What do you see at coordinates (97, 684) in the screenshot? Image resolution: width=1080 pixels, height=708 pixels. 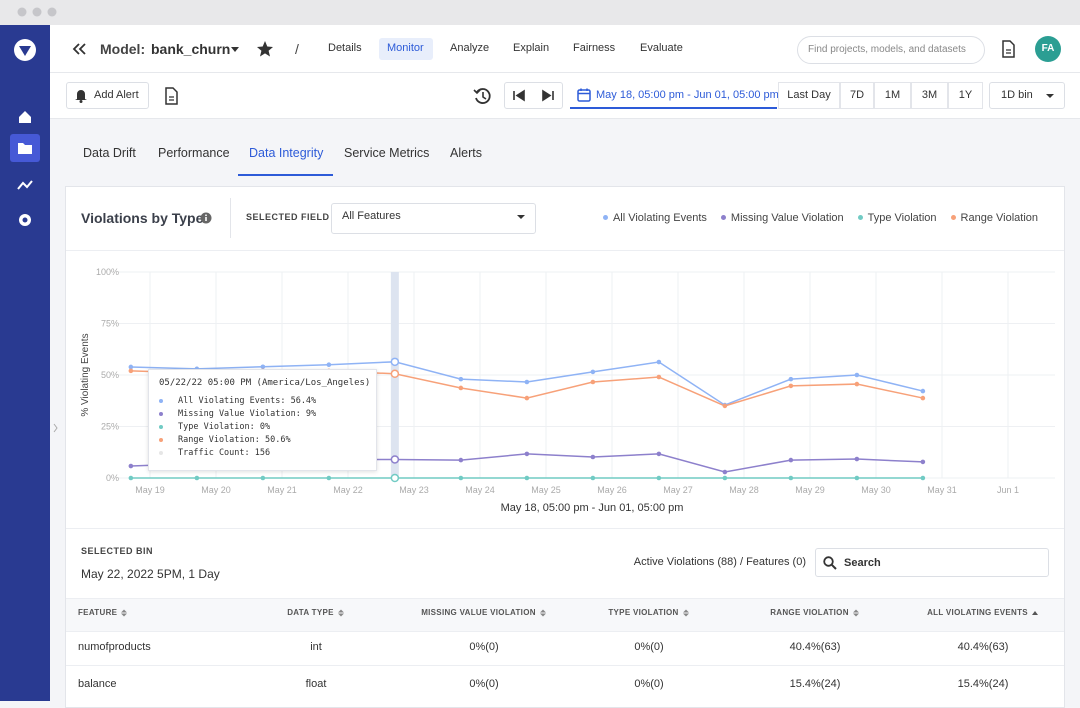 I see `table-cell: balance` at bounding box center [97, 684].